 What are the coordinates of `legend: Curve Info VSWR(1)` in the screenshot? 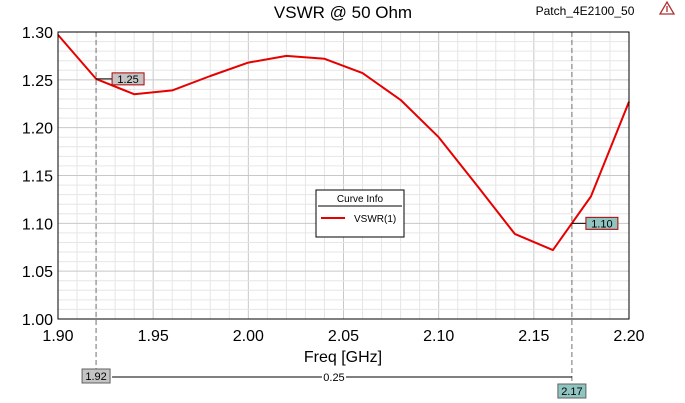 It's located at (360, 213).